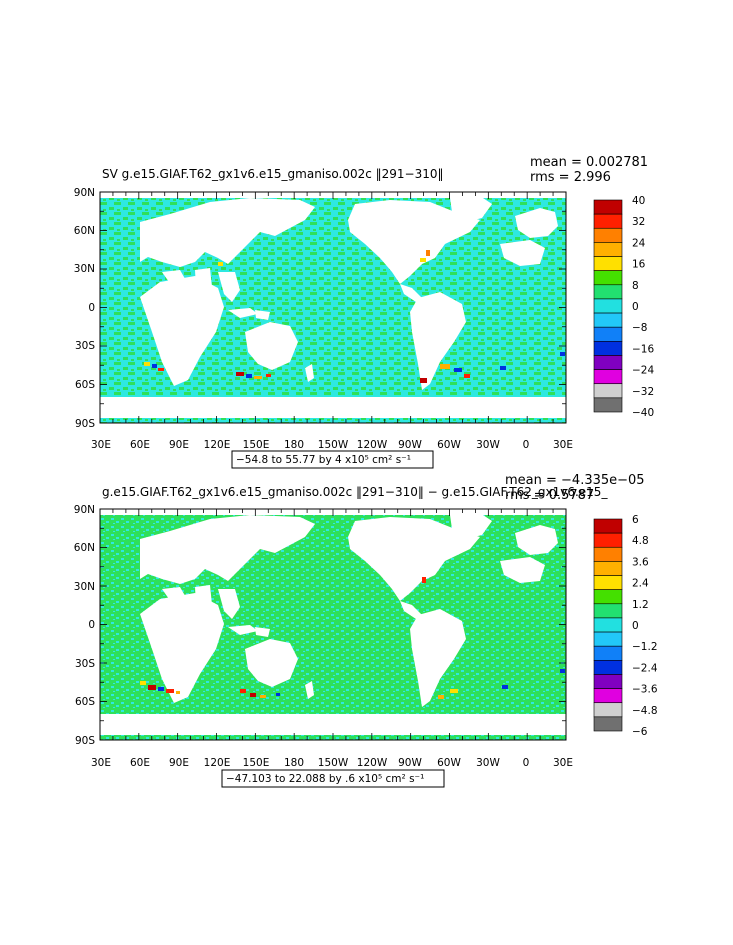 This screenshot has width=733, height=945. What do you see at coordinates (623, 307) in the screenshot?
I see `colorbar: 40 32 24 16 8 0 −8 −16 −24 −32 −40` at bounding box center [623, 307].